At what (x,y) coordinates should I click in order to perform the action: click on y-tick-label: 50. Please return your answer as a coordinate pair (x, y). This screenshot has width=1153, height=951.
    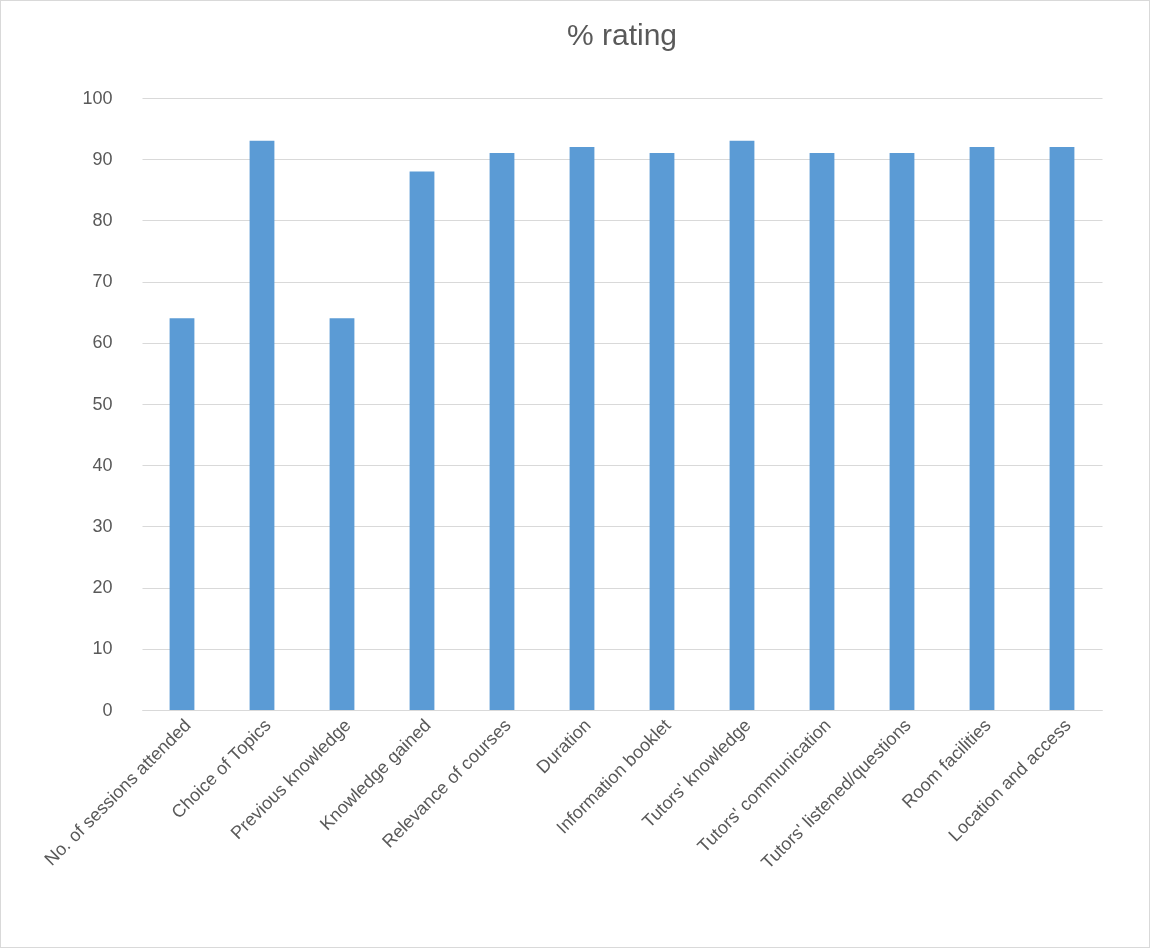
    Looking at the image, I should click on (102, 403).